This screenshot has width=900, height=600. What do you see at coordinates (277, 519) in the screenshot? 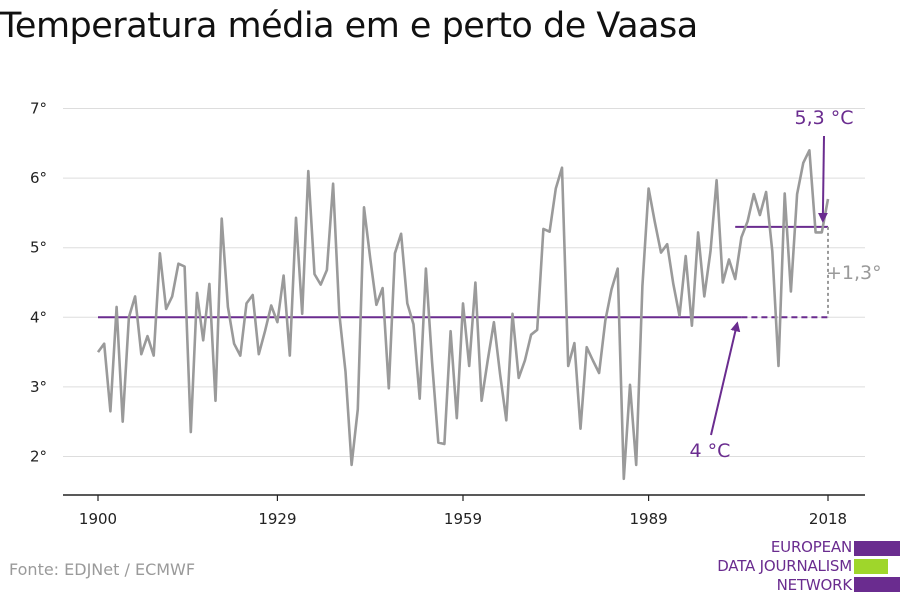
I see `x-tick-label: 1929` at bounding box center [277, 519].